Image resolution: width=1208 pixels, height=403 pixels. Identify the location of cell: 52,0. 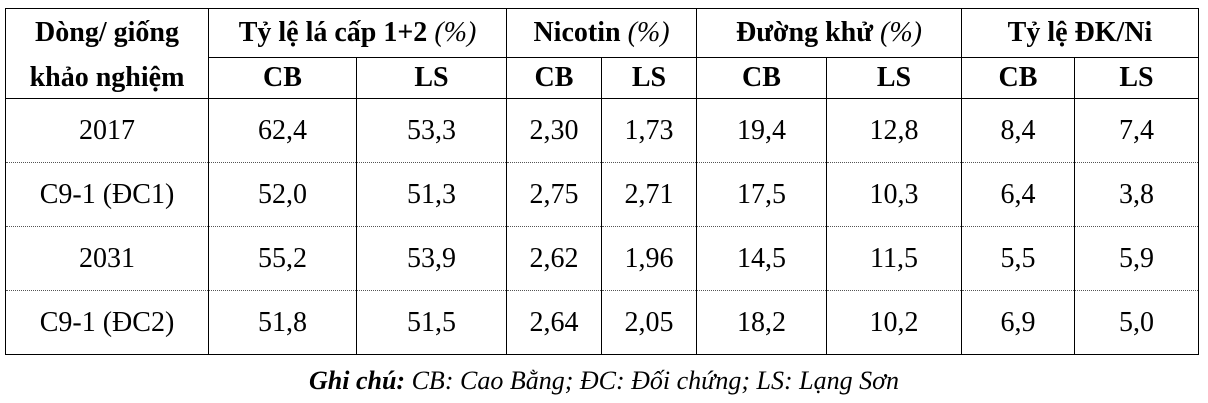
(282, 194).